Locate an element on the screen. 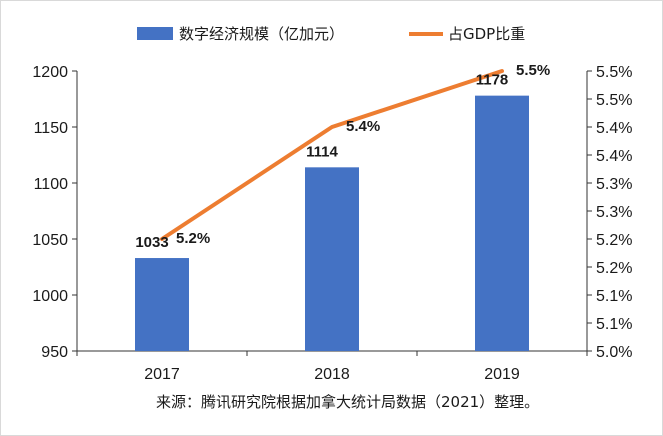 This screenshot has height=436, width=663. legend-swatch-bar is located at coordinates (155, 33).